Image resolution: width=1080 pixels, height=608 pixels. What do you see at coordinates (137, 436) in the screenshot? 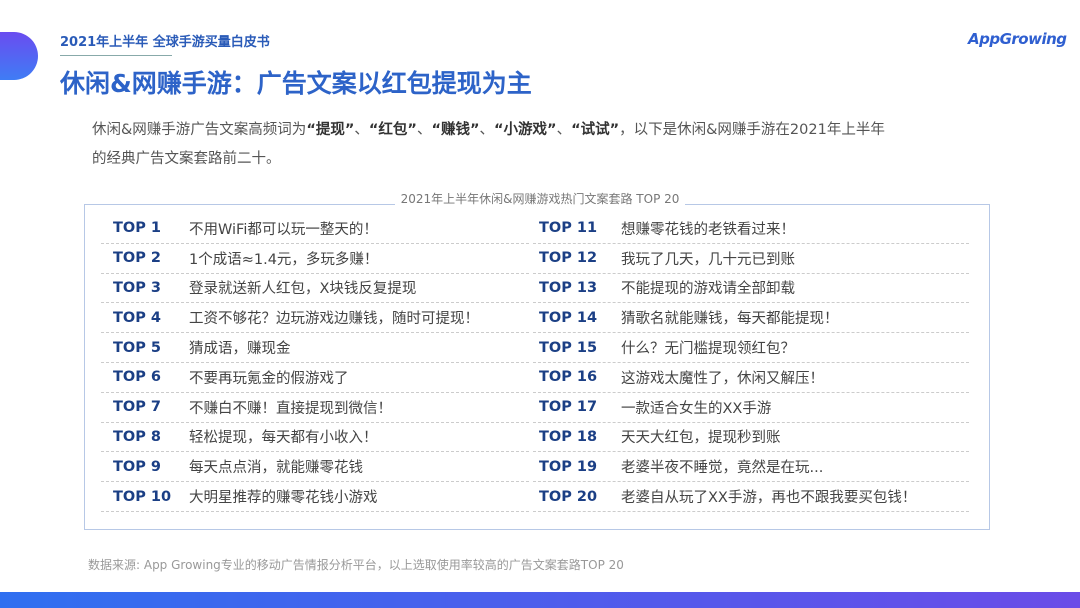
I see `rank-label: TOP 8` at bounding box center [137, 436].